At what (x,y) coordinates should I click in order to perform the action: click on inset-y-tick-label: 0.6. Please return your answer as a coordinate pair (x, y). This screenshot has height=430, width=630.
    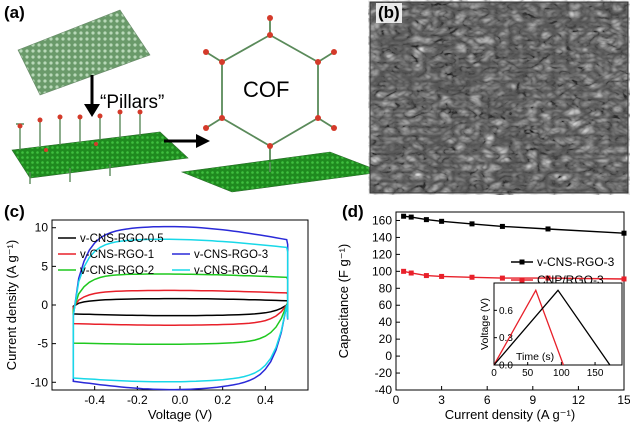
    Looking at the image, I should click on (506, 311).